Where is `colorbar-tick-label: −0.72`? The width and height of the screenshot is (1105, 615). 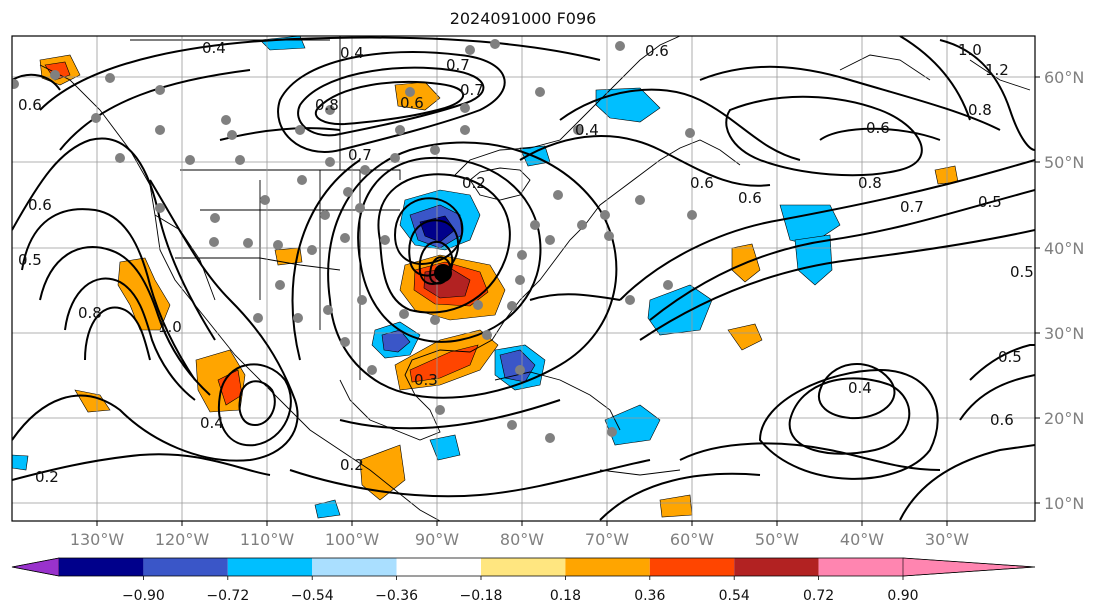
colorbar-tick-label: −0.72 is located at coordinates (227, 596).